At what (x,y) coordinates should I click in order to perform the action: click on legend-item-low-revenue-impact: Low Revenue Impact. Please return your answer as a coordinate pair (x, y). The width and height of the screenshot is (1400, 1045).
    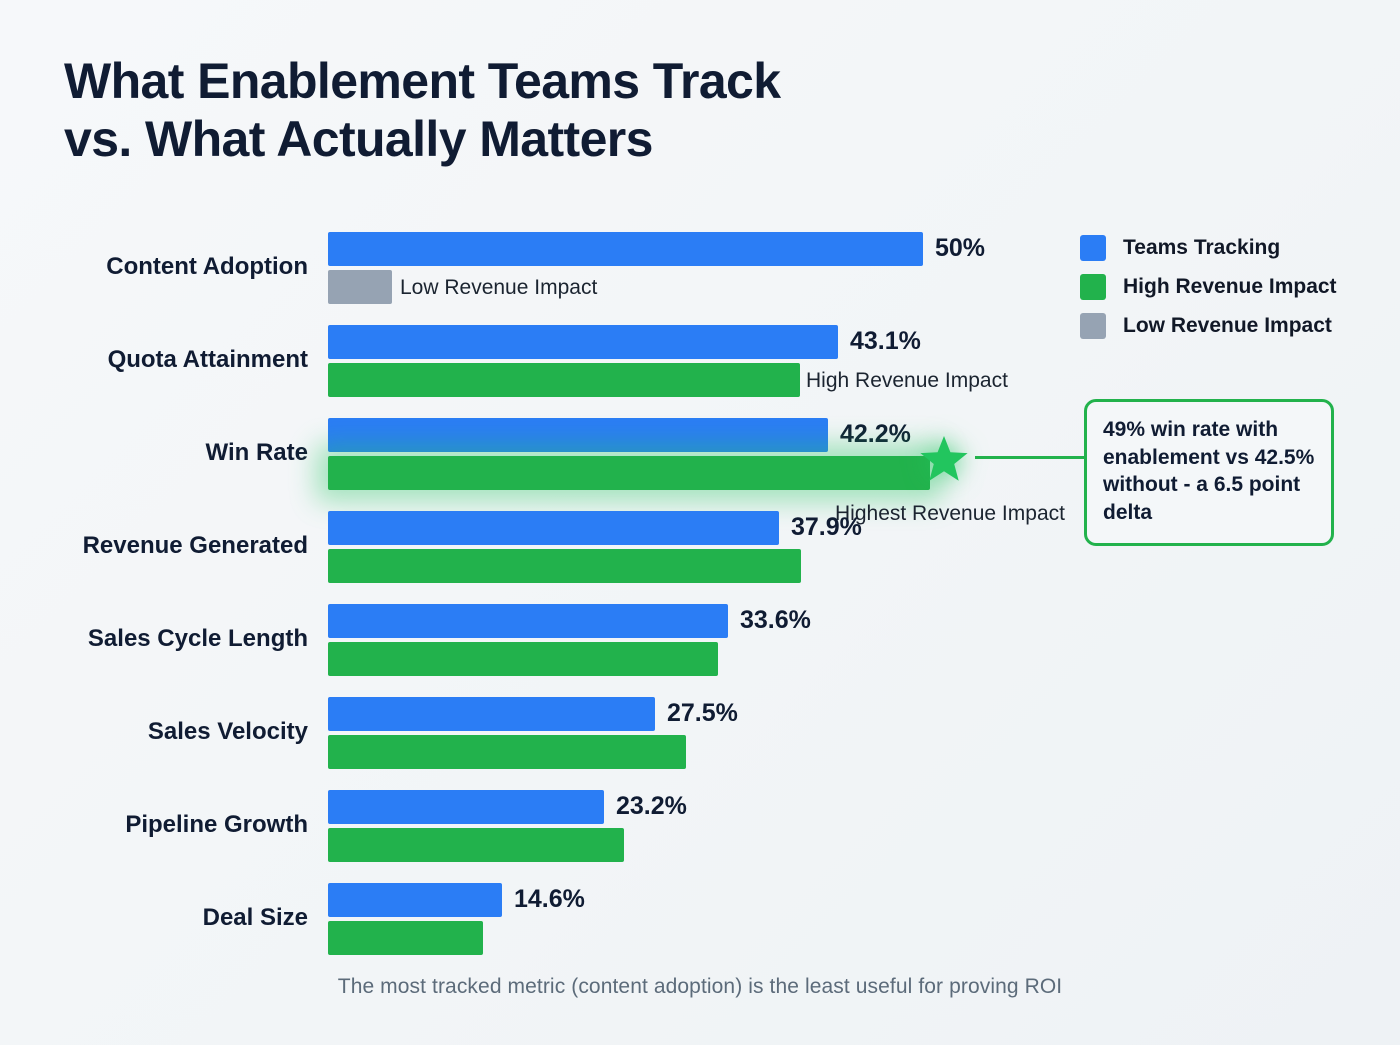
    Looking at the image, I should click on (1230, 325).